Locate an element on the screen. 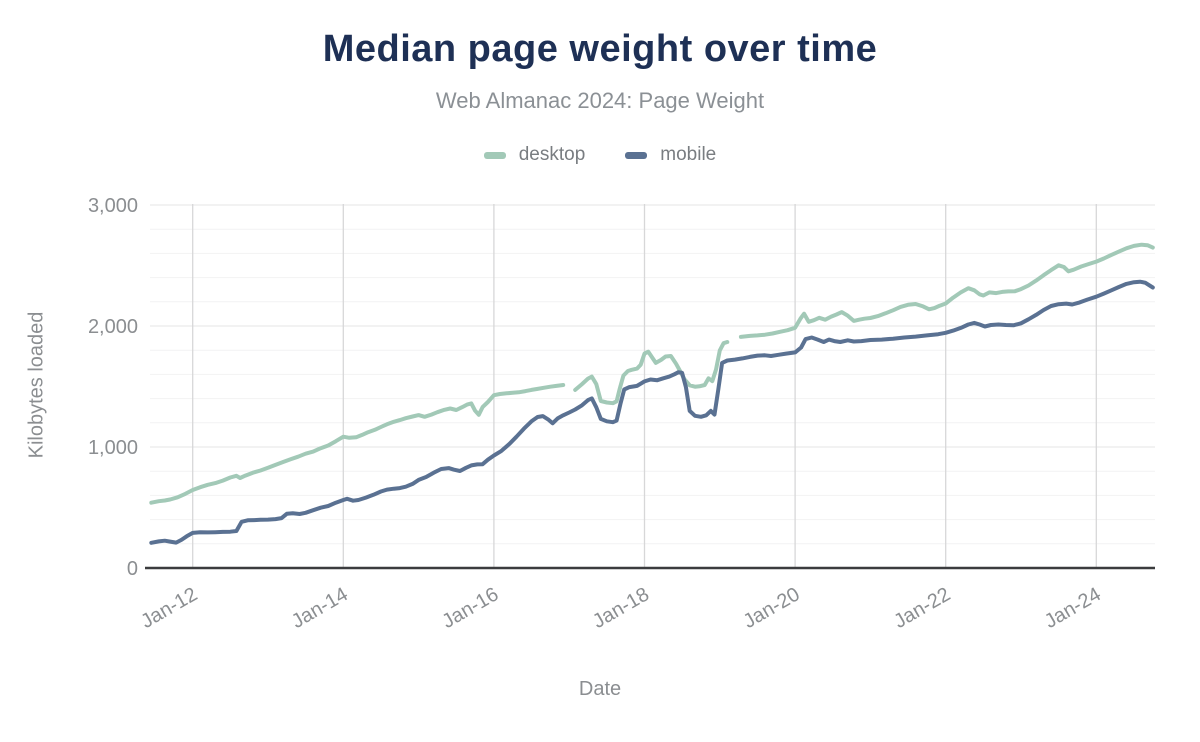 This screenshot has width=1200, height=742. x-axis-tick-label: Jan-20 is located at coordinates (772, 608).